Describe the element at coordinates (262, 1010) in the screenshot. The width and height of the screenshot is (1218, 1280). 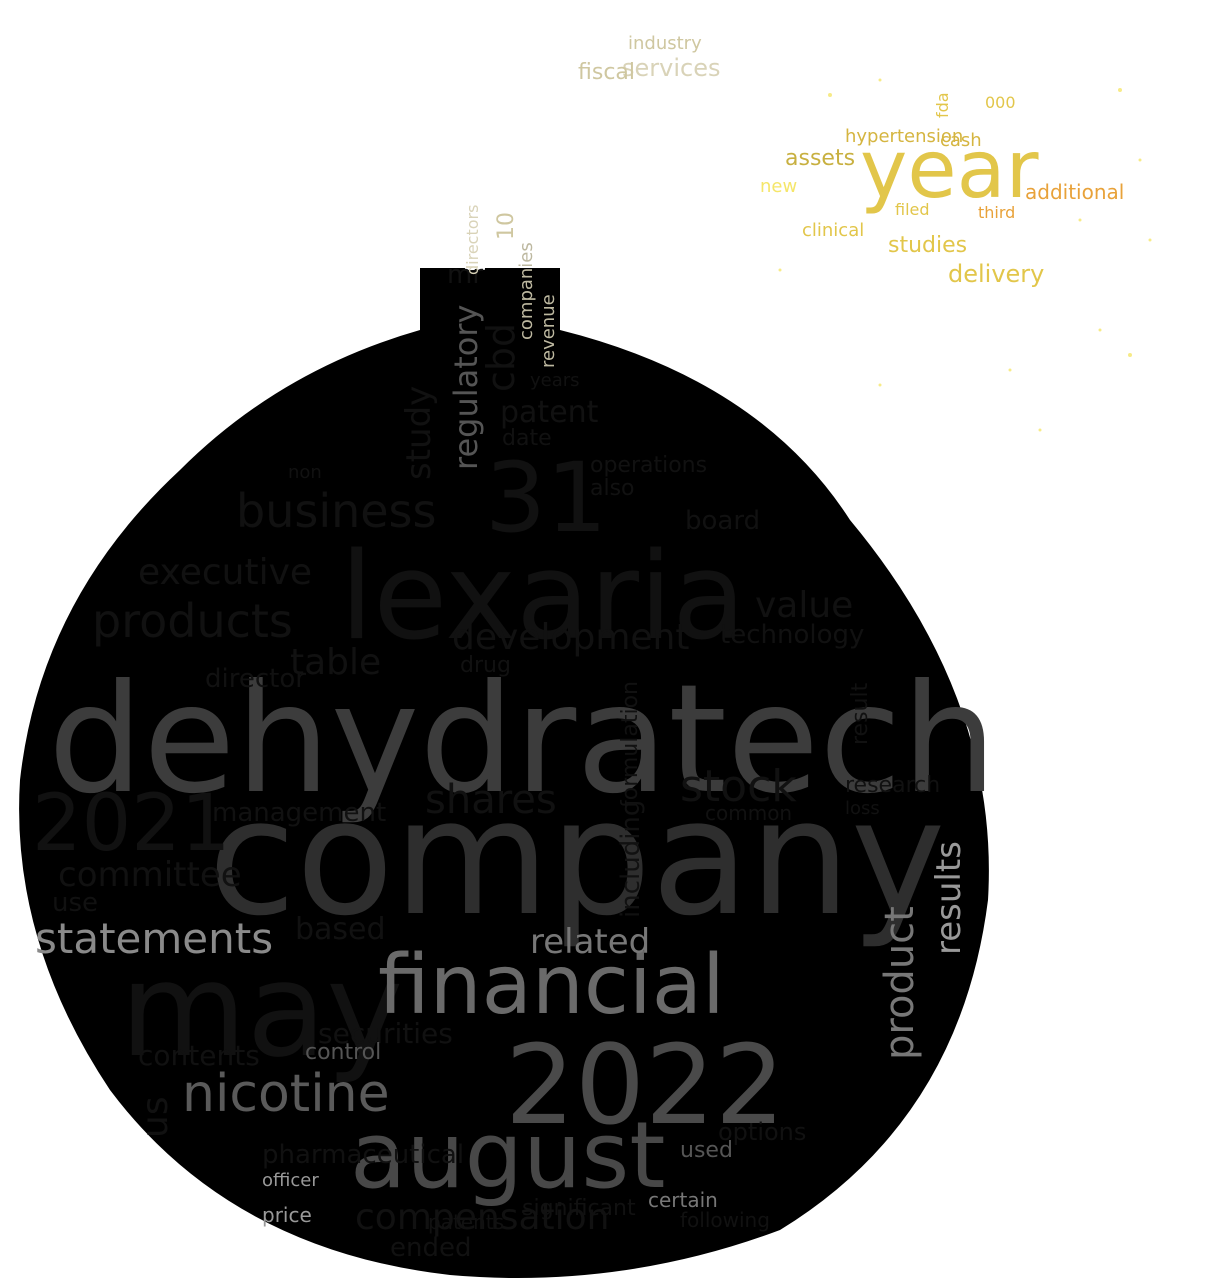
I see `word-may: may` at that location.